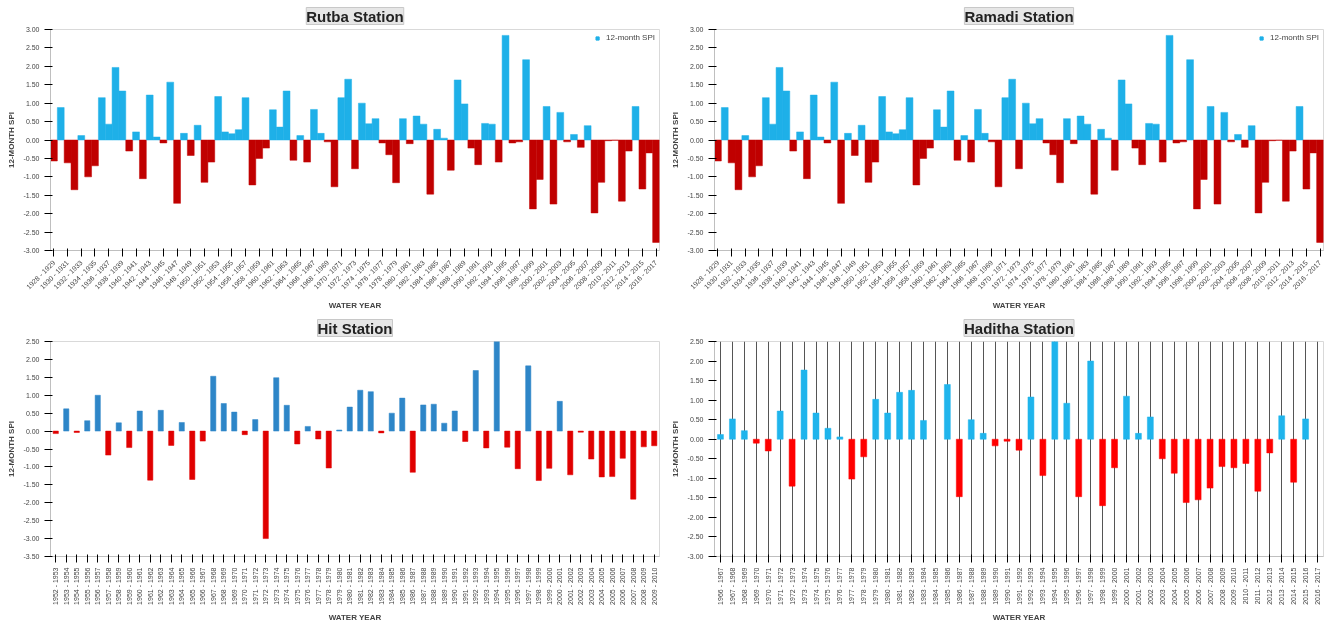 The width and height of the screenshot is (1336, 628). I want to click on chart-title: Rutba Station, so click(355, 16).